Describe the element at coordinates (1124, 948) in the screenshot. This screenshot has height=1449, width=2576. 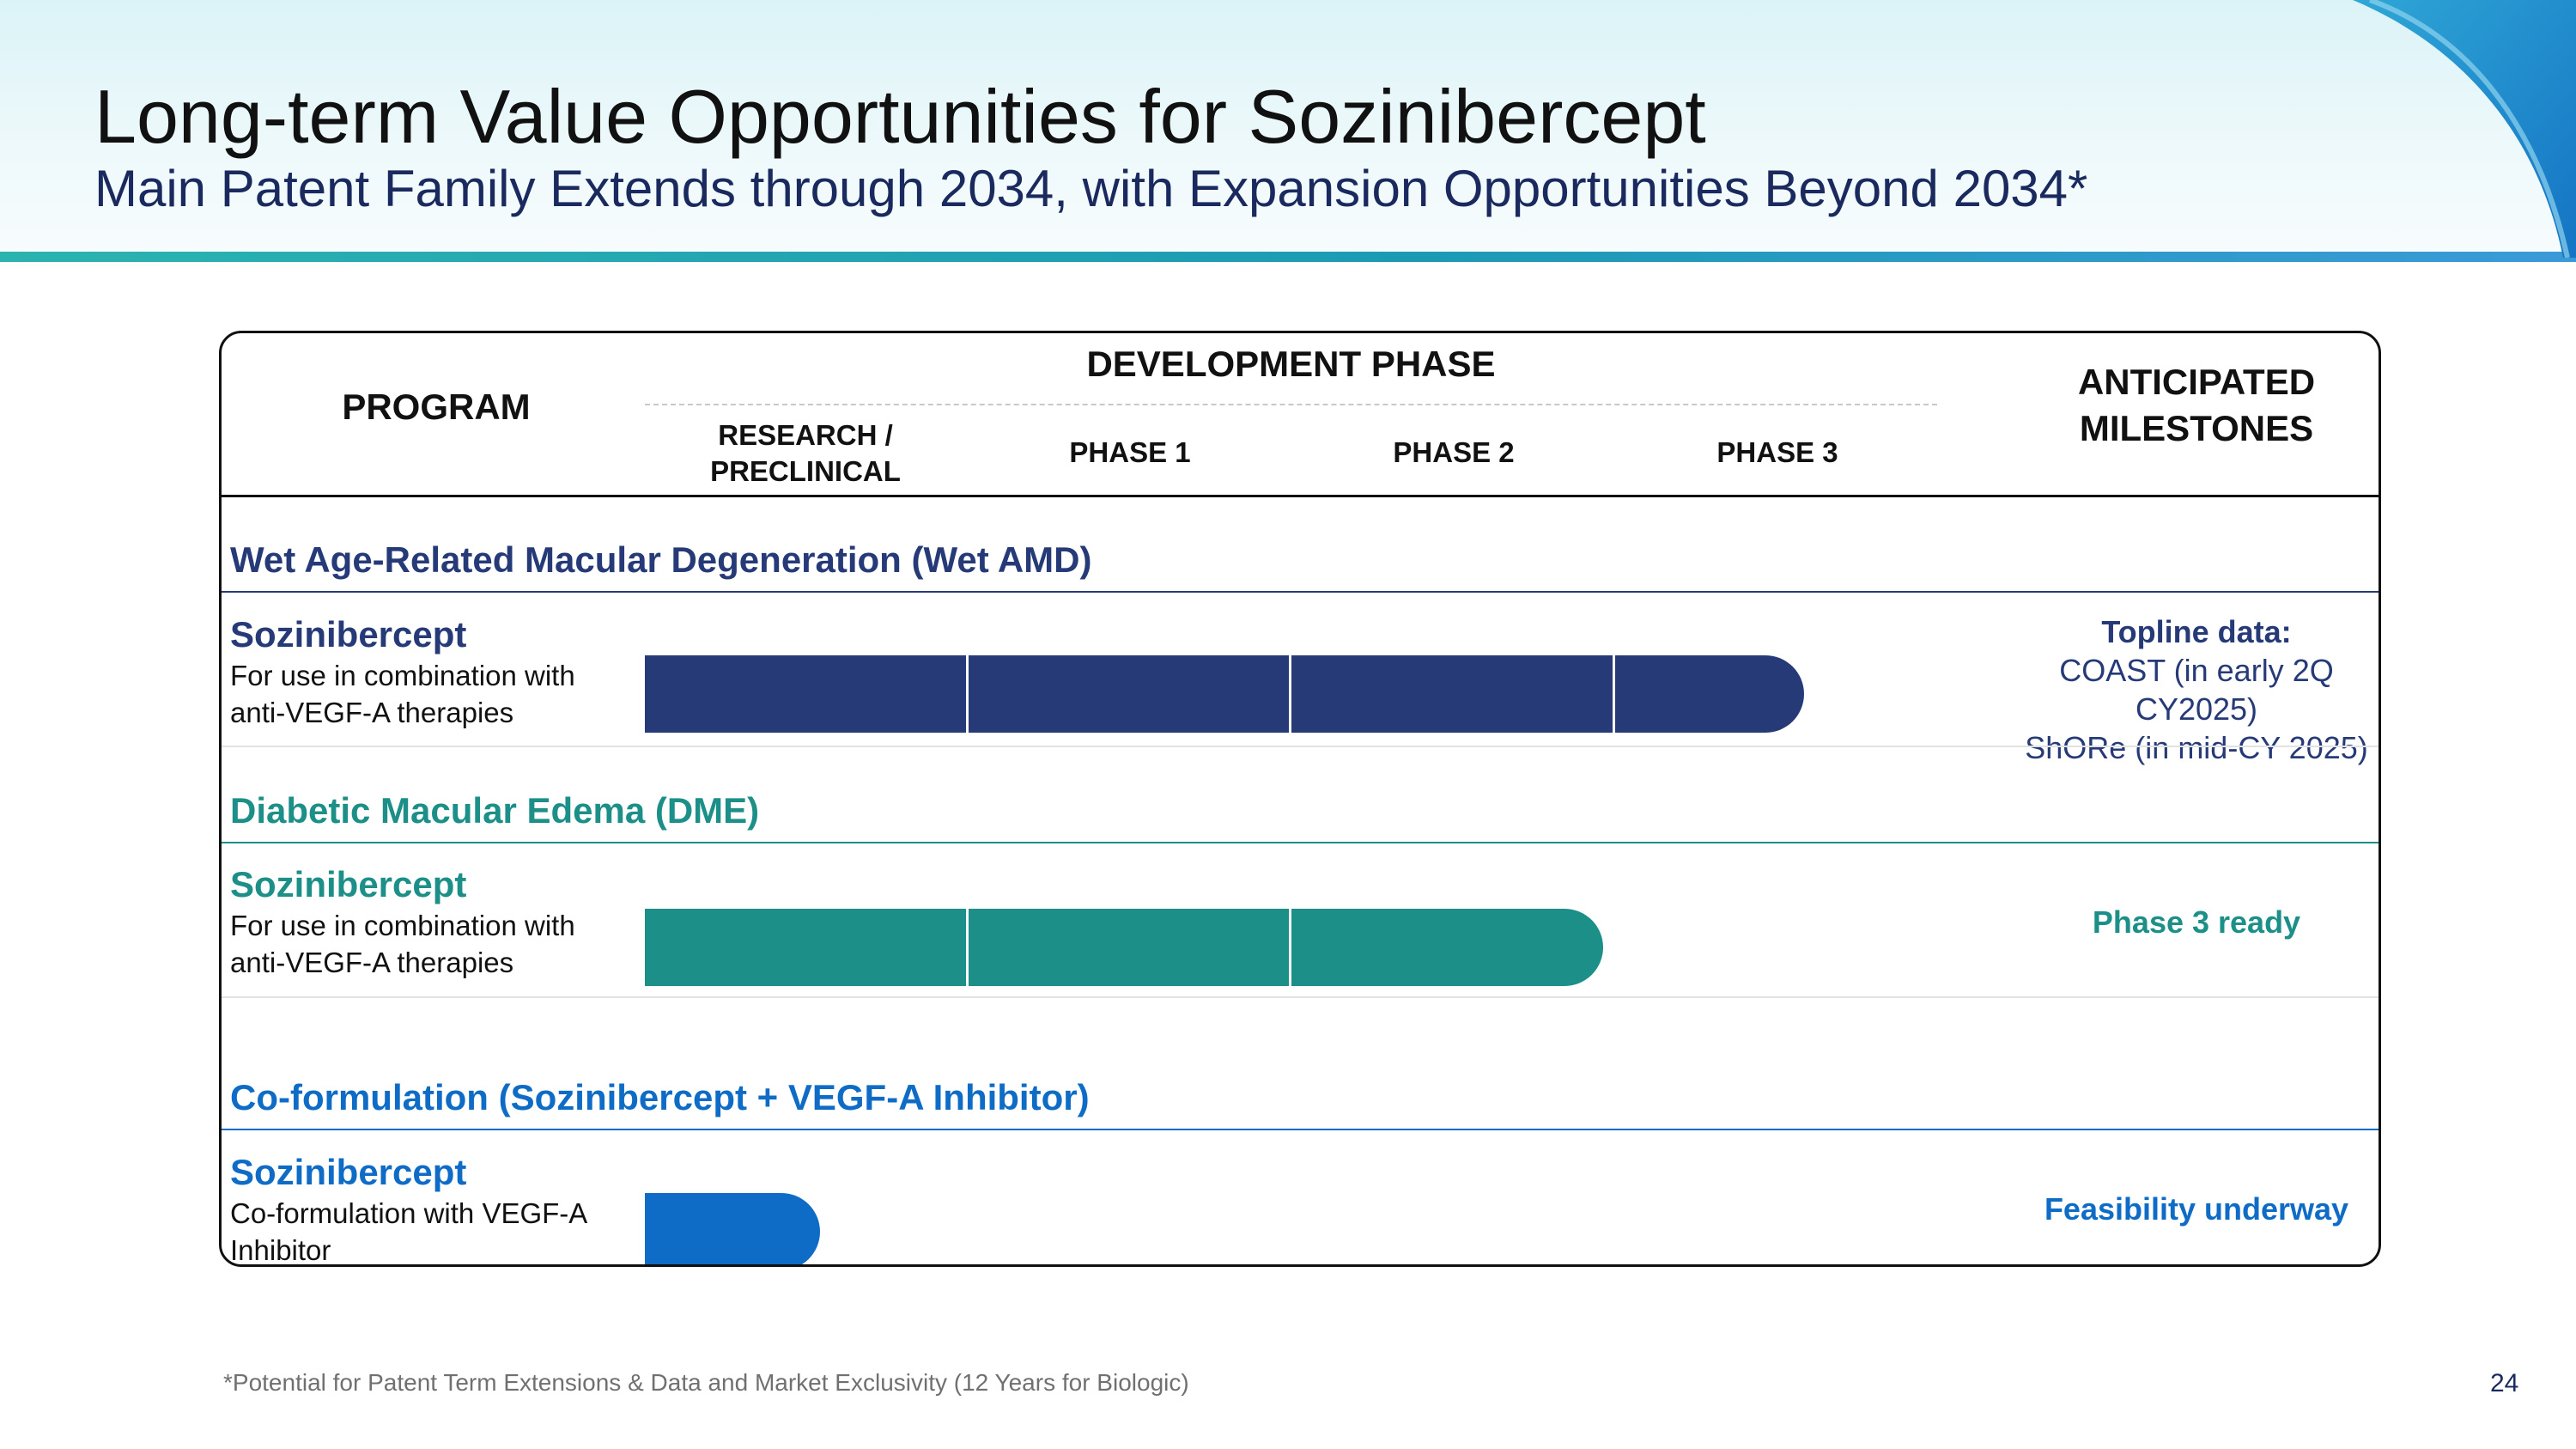
I see `progress-bar-dme` at that location.